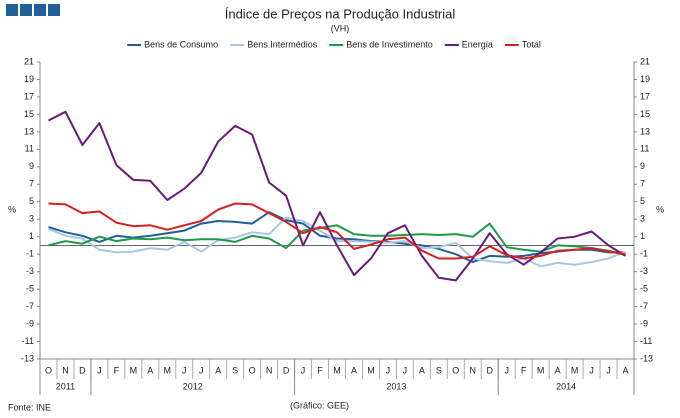  Describe the element at coordinates (29, 79) in the screenshot. I see `y-tick-label: 19` at that location.